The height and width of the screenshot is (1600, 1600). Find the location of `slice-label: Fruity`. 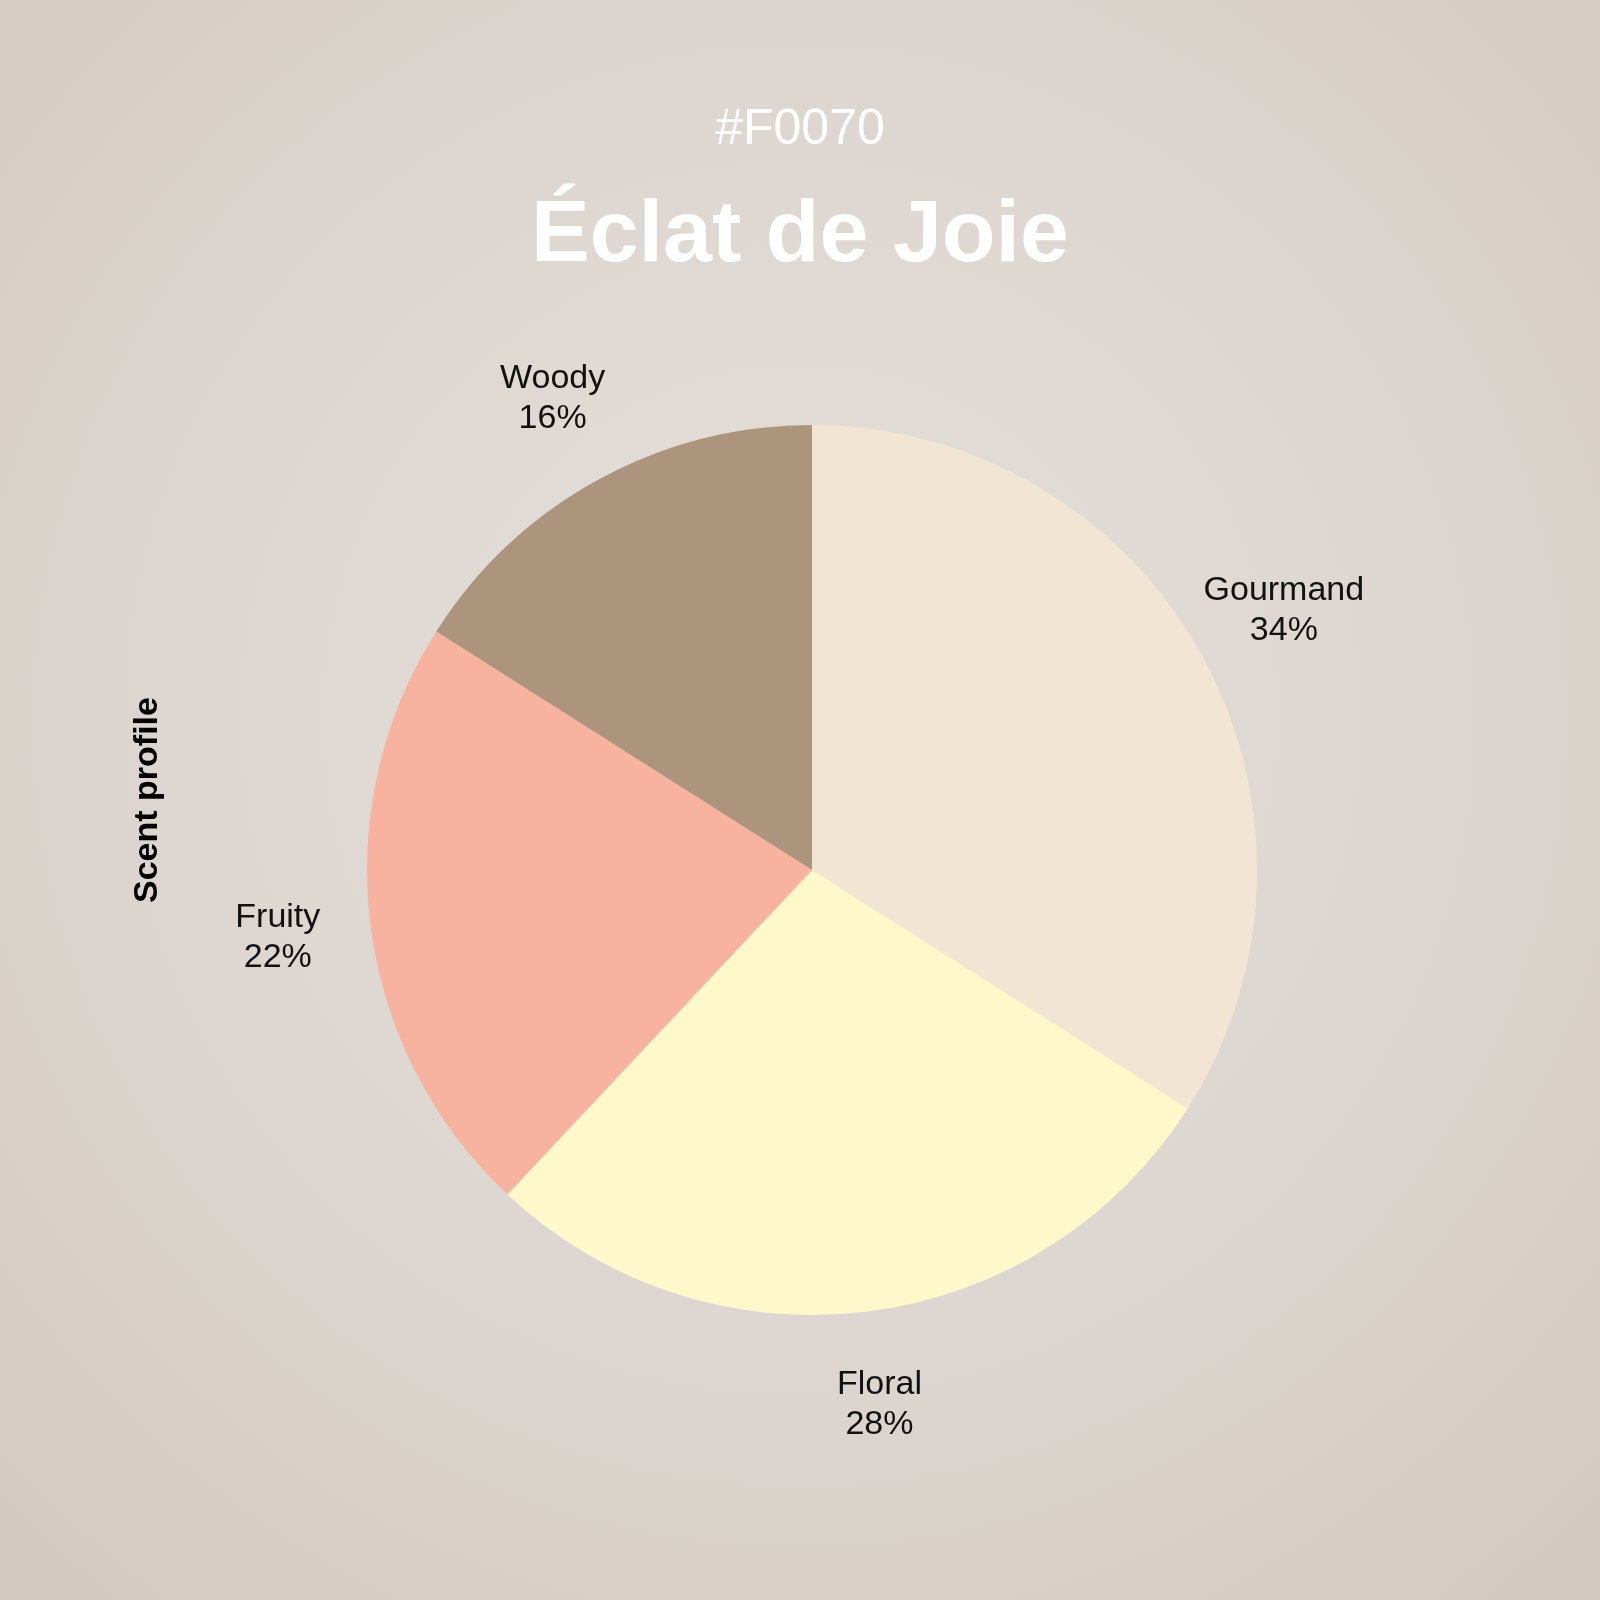

slice-label: Fruity is located at coordinates (278, 914).